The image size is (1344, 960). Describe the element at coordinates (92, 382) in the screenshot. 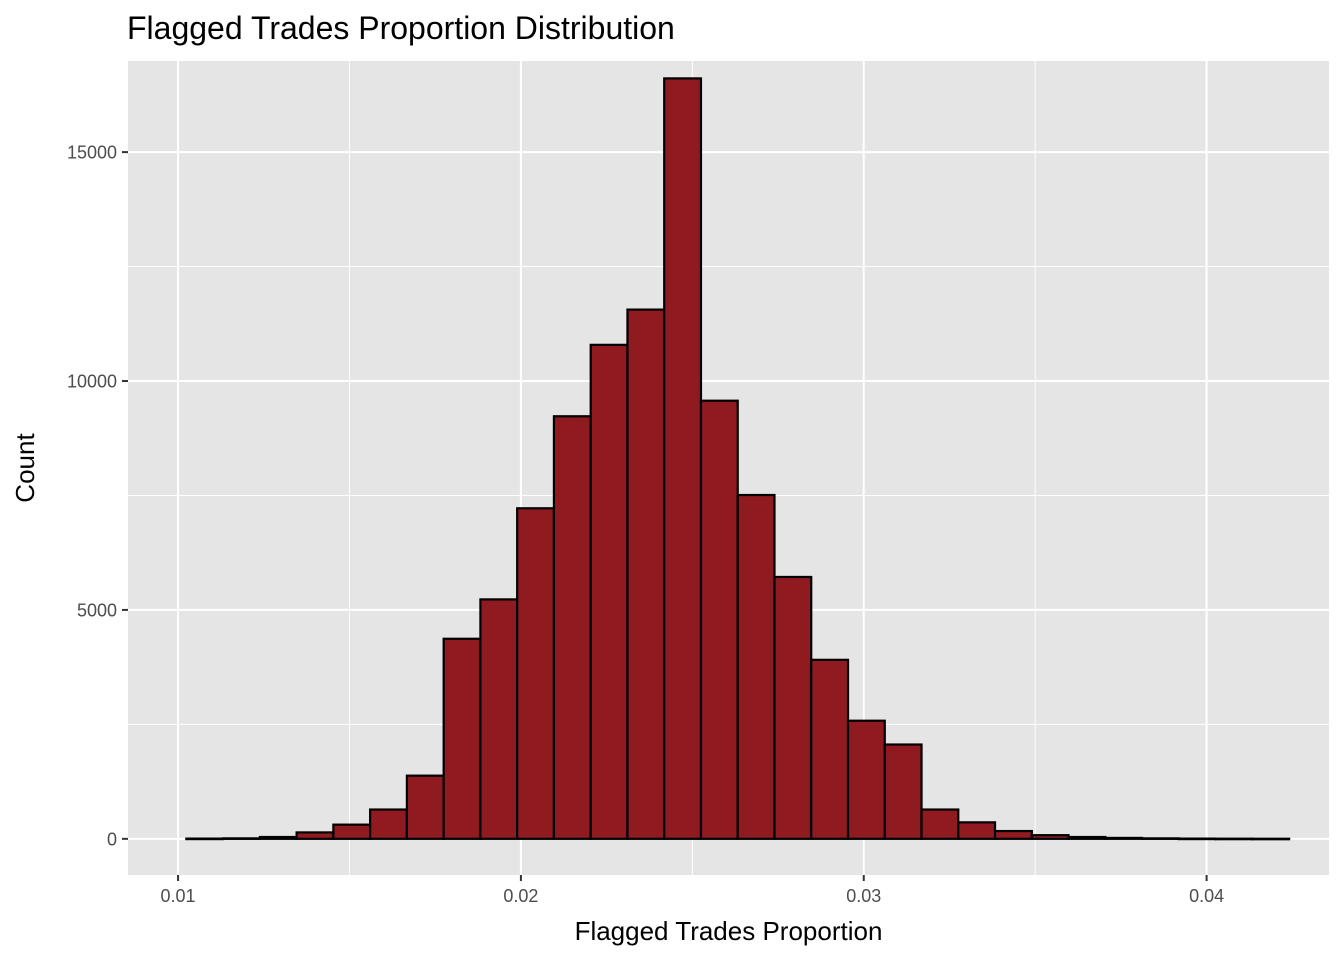

I see `y-tick-label: 10000` at that location.